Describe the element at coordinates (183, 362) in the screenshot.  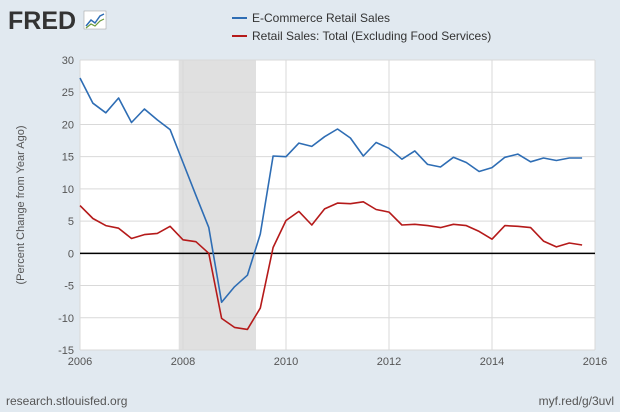
I see `x-tick-label: 2008` at that location.